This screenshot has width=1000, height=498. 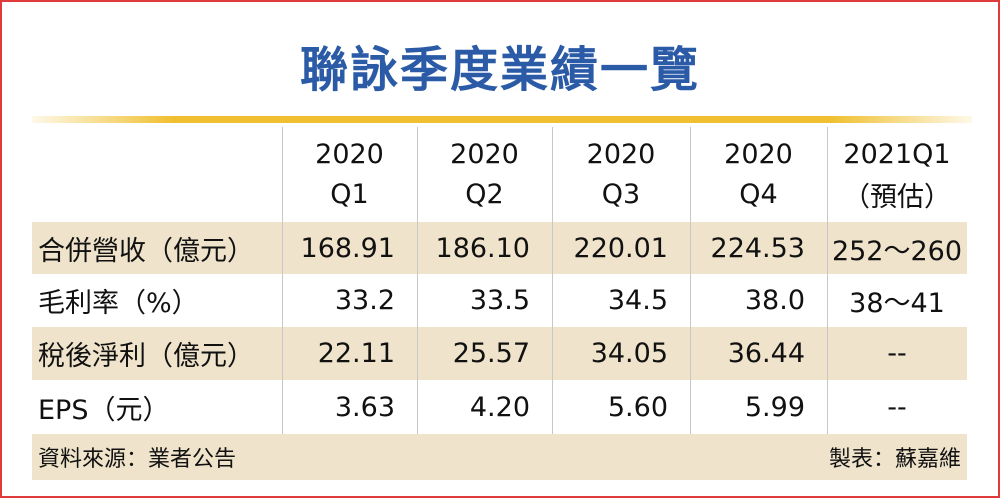 What do you see at coordinates (118, 303) in the screenshot?
I see `row-label: 毛利率（%）` at bounding box center [118, 303].